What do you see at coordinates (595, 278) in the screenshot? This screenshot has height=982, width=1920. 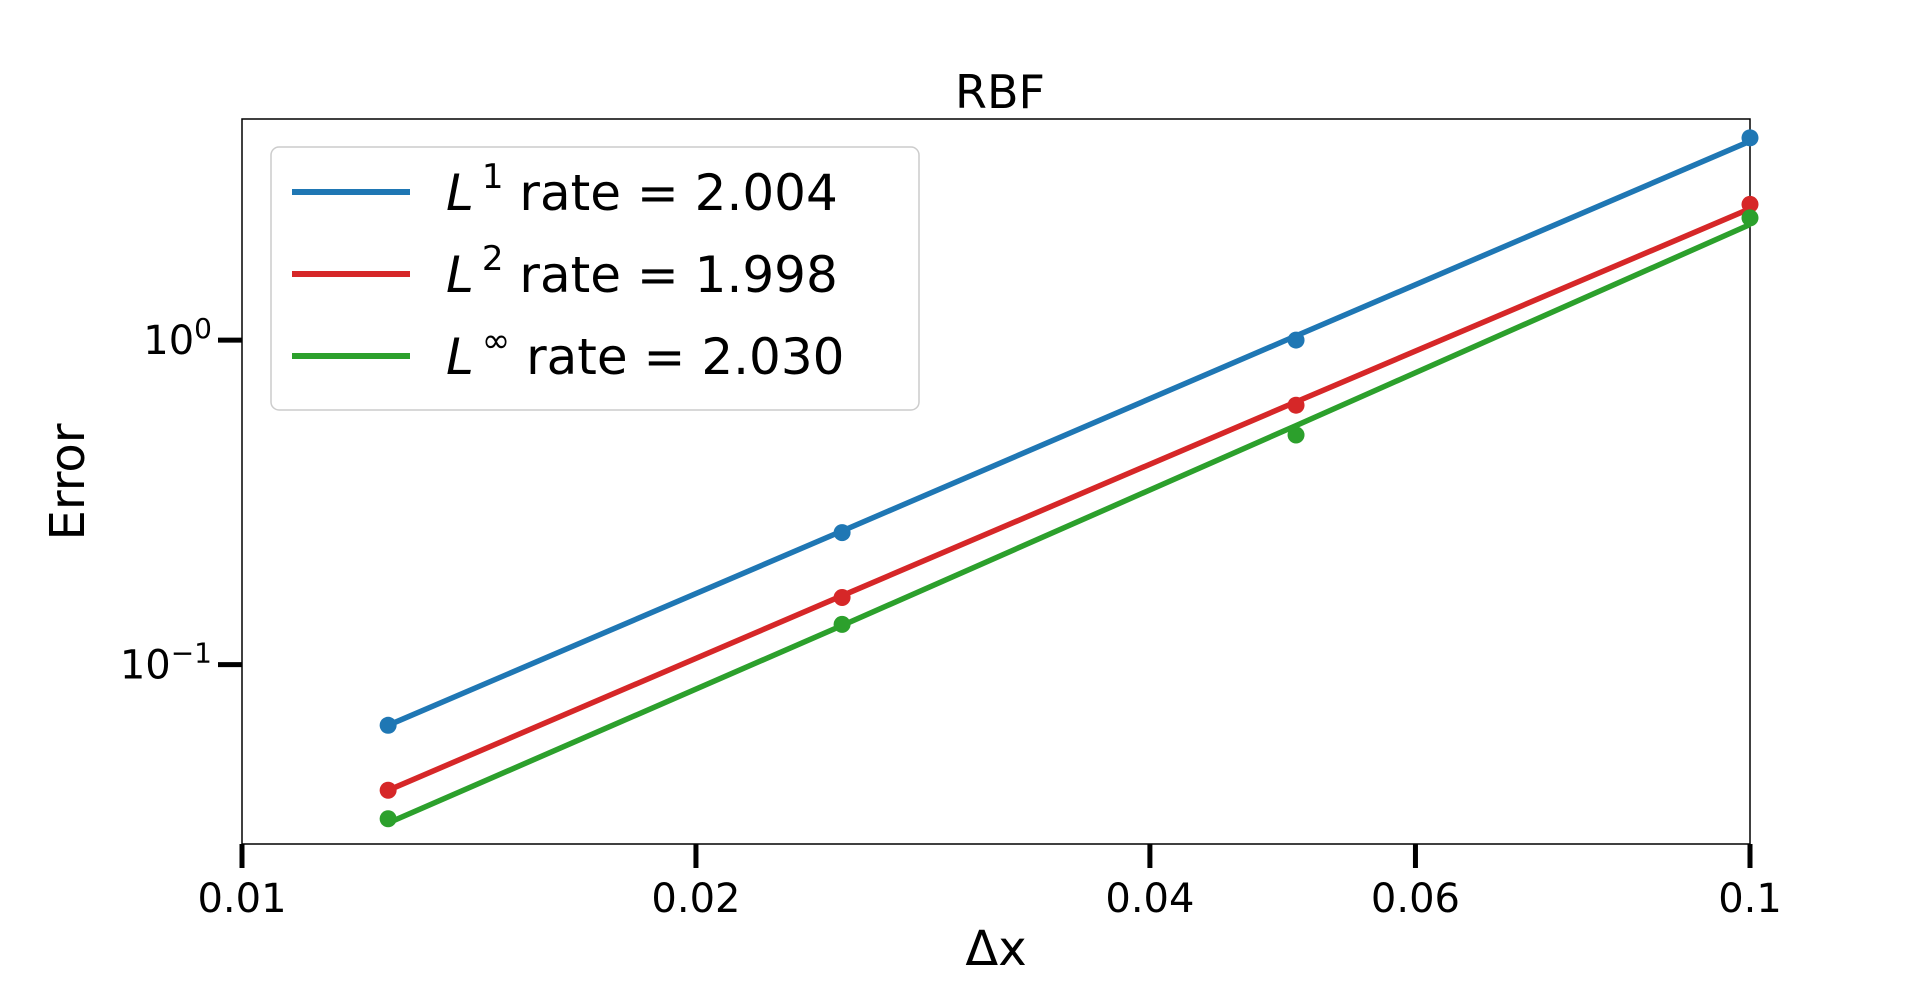 I see `legend-frame` at bounding box center [595, 278].